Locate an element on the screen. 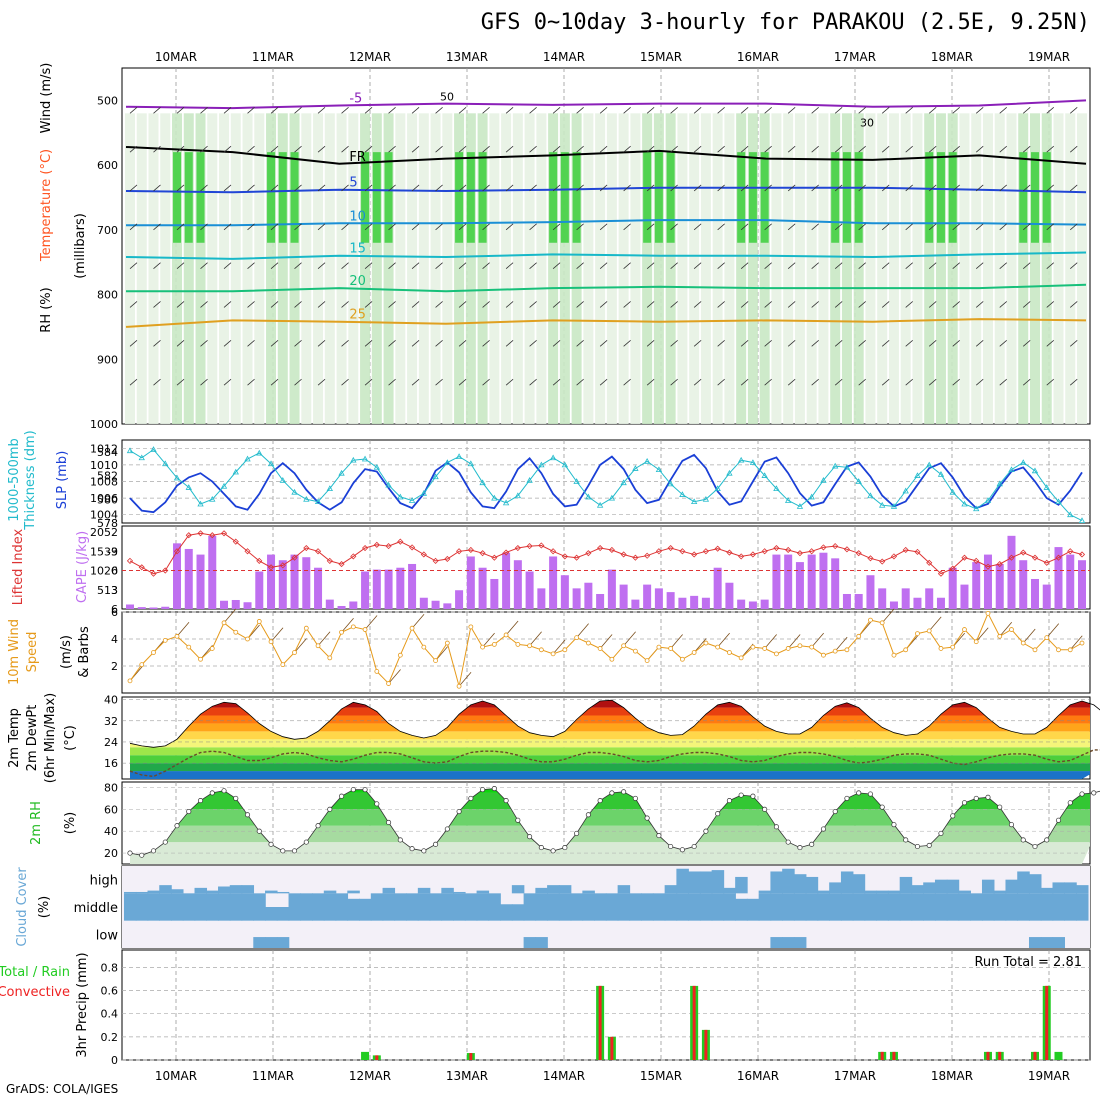 The height and width of the screenshot is (1100, 1100). cape-tick: 2052 is located at coordinates (104, 532).